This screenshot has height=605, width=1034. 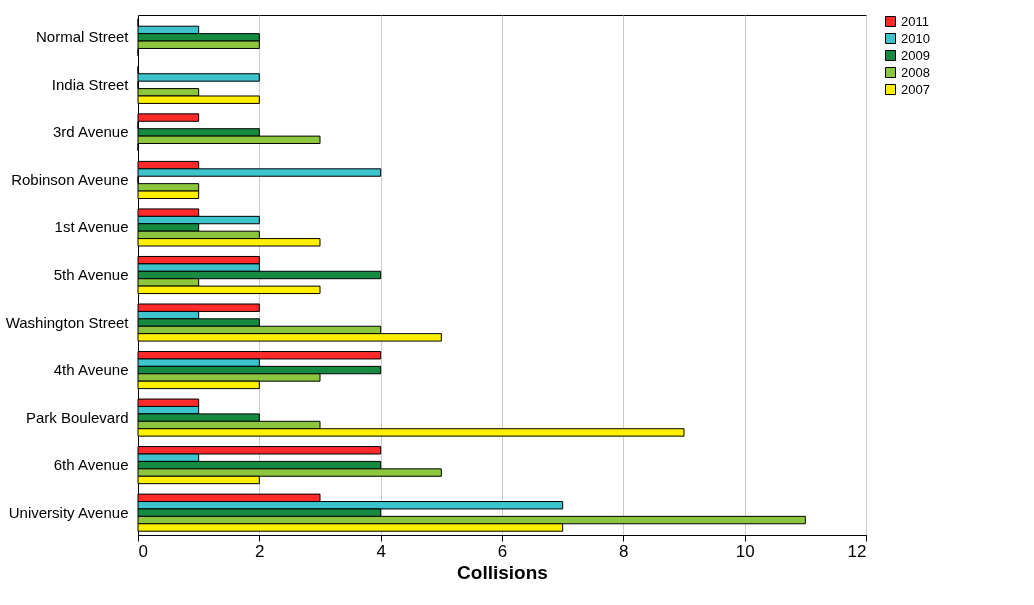 What do you see at coordinates (745, 551) in the screenshot?
I see `x-tick-label: 10` at bounding box center [745, 551].